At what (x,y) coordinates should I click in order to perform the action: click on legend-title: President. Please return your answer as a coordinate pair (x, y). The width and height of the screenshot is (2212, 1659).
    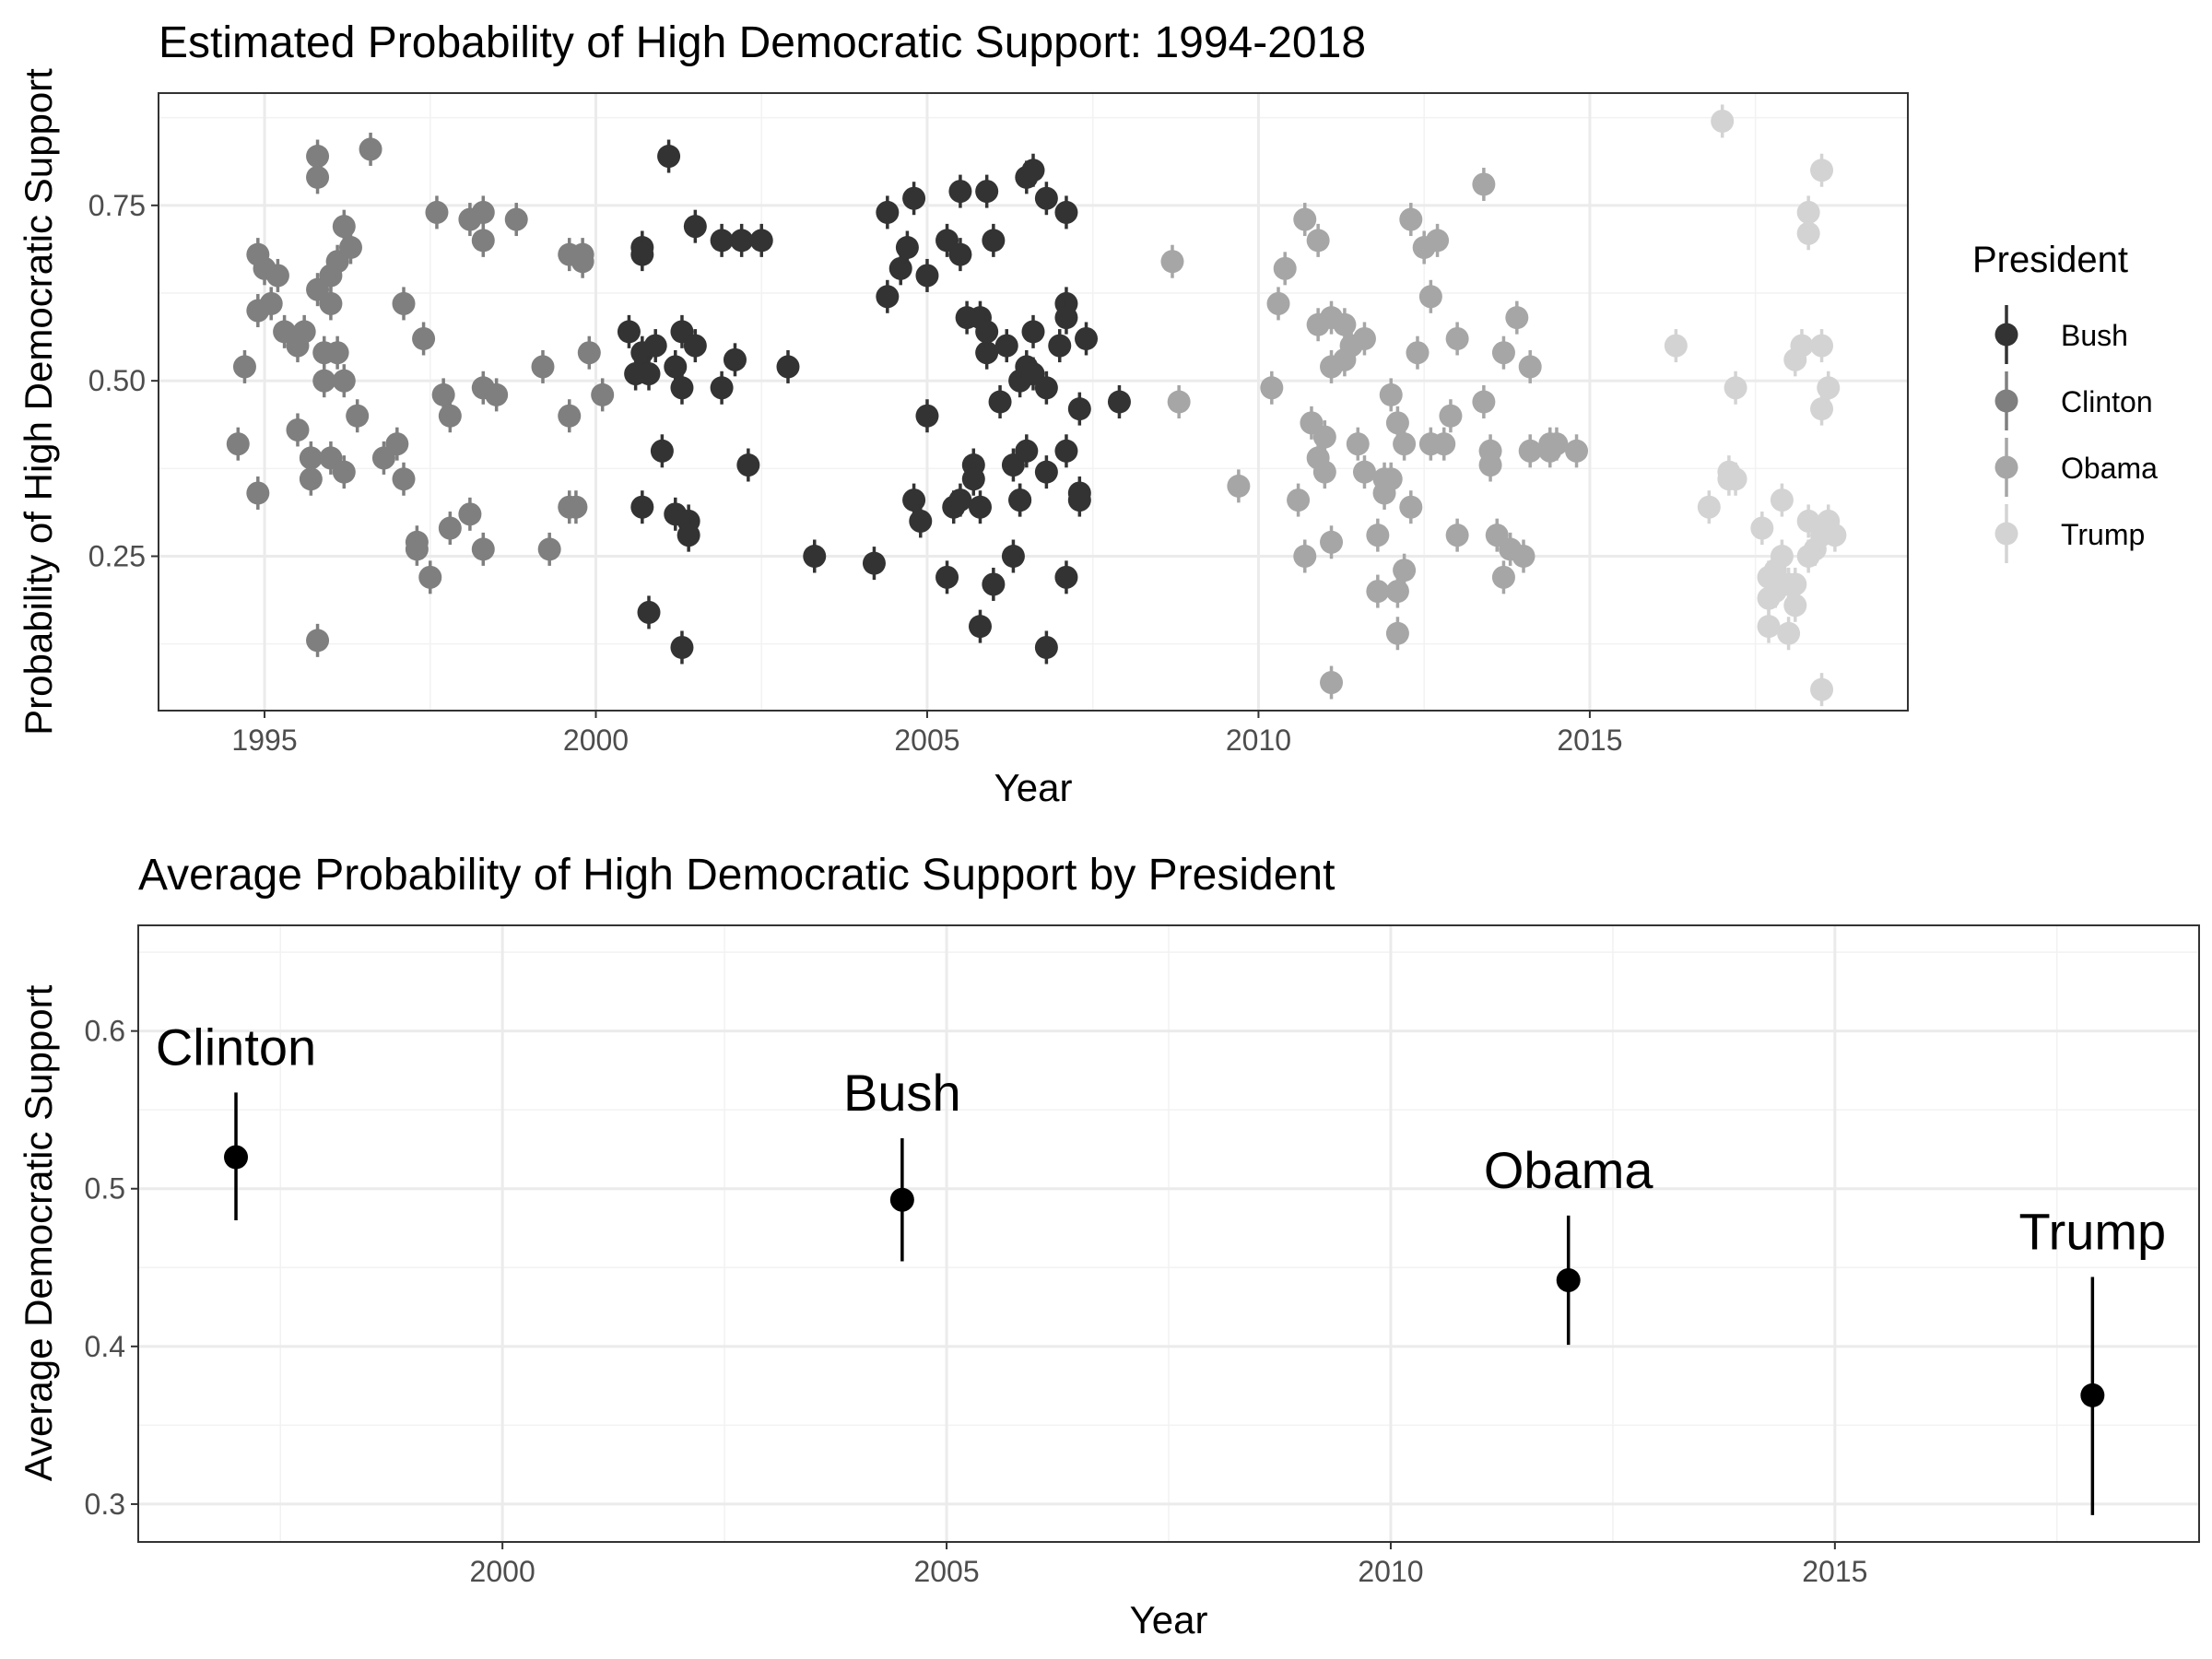
    Looking at the image, I should click on (2050, 260).